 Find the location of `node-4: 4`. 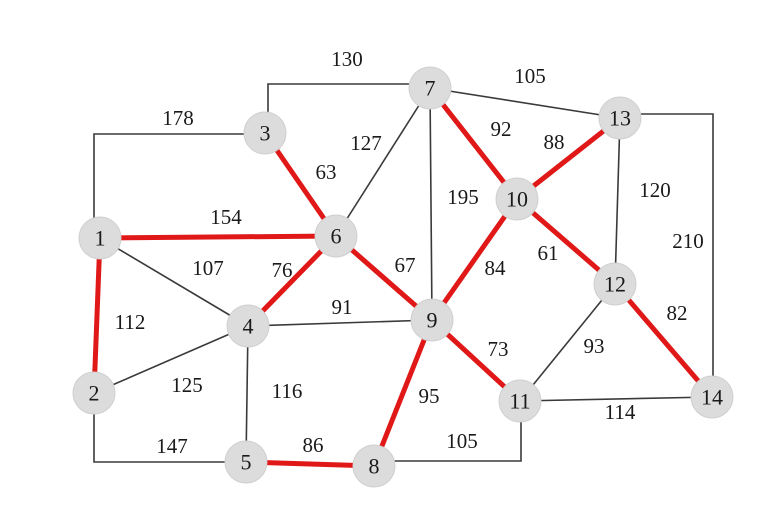

node-4: 4 is located at coordinates (248, 326).